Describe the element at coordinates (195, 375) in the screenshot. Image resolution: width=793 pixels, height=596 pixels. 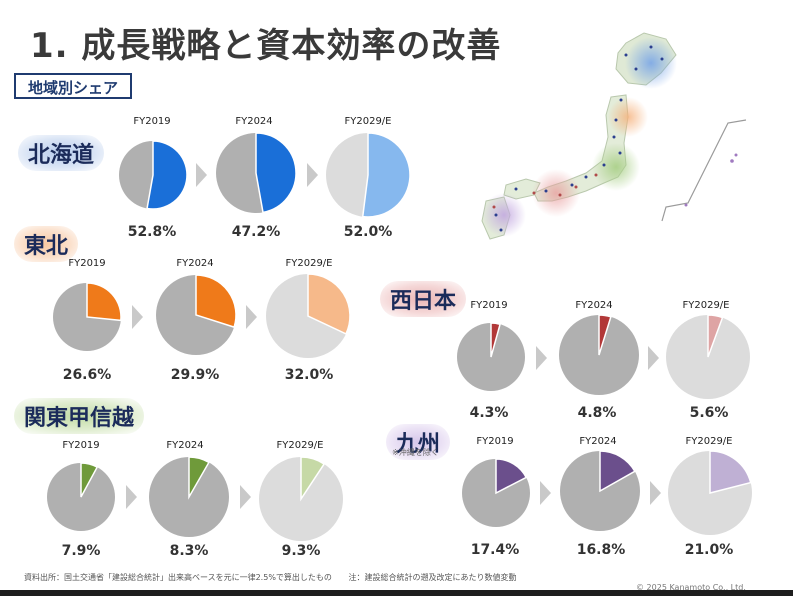
I see `pct-label: 29.9%` at that location.